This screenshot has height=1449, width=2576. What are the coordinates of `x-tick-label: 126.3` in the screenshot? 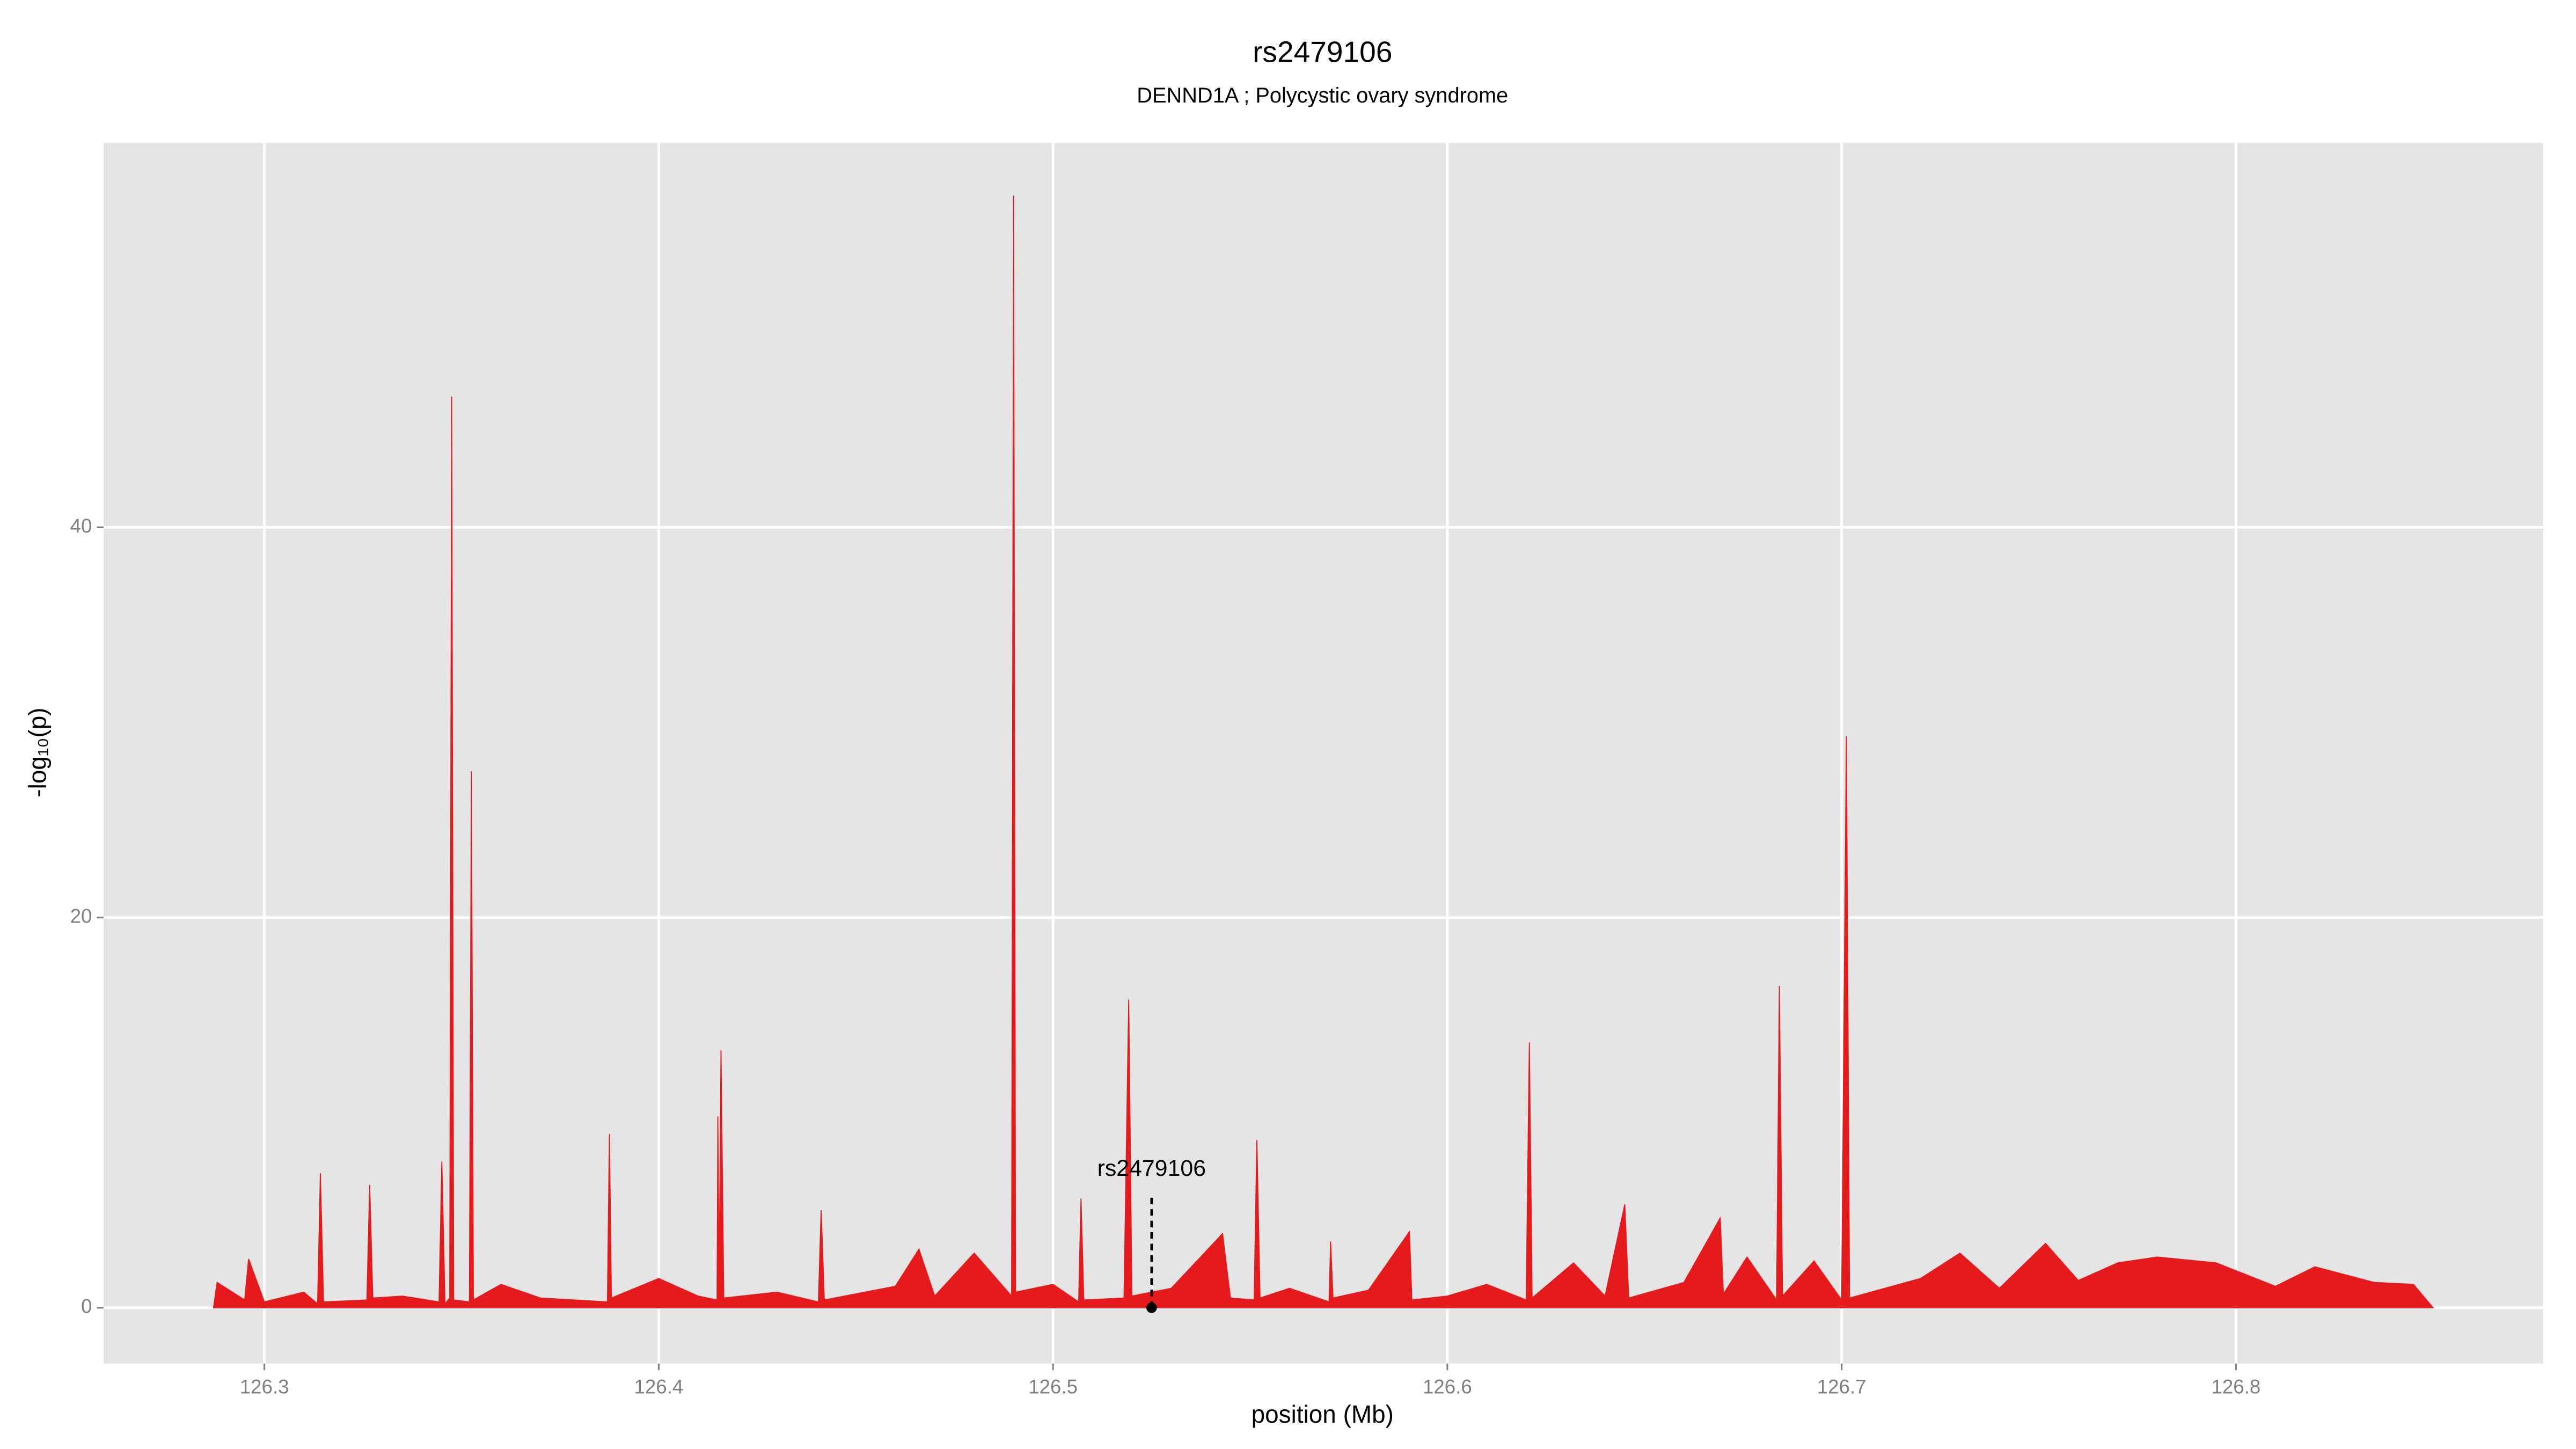 It's located at (264, 1386).